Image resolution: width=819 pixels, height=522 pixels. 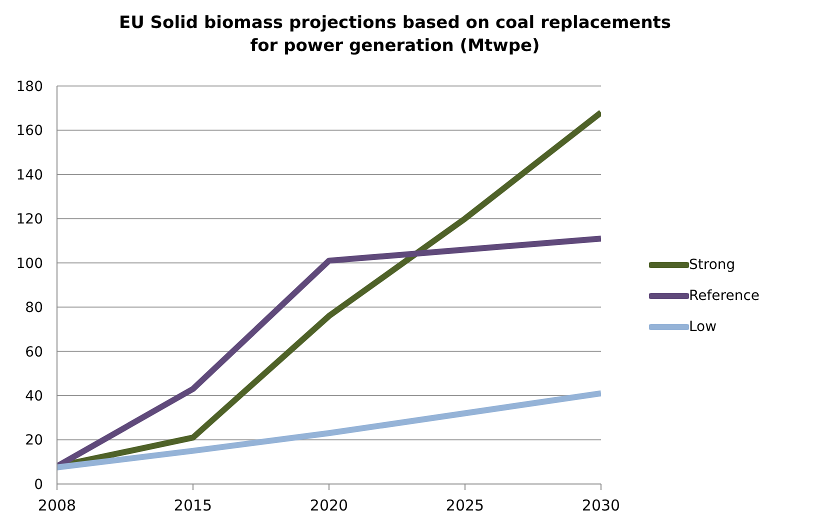 I want to click on x-tick-label: 2030, so click(x=601, y=505).